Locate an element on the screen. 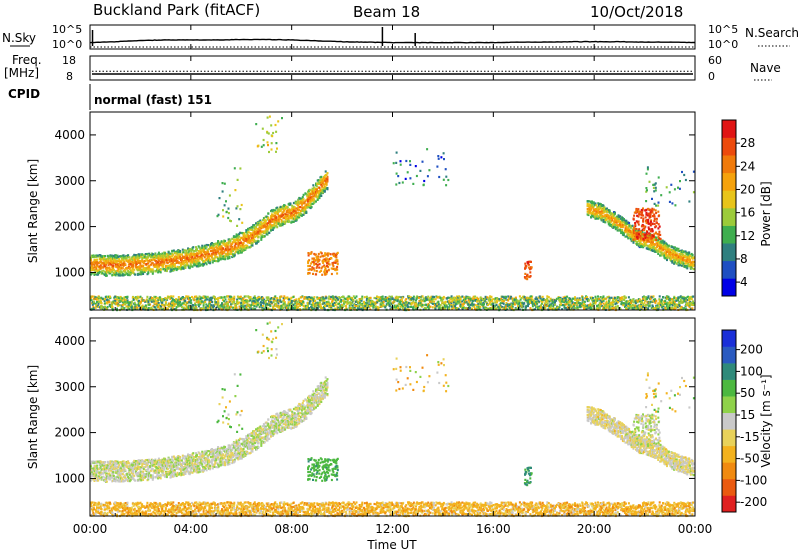 The image size is (800, 554). nsearch-label: N.Search is located at coordinates (772, 33).